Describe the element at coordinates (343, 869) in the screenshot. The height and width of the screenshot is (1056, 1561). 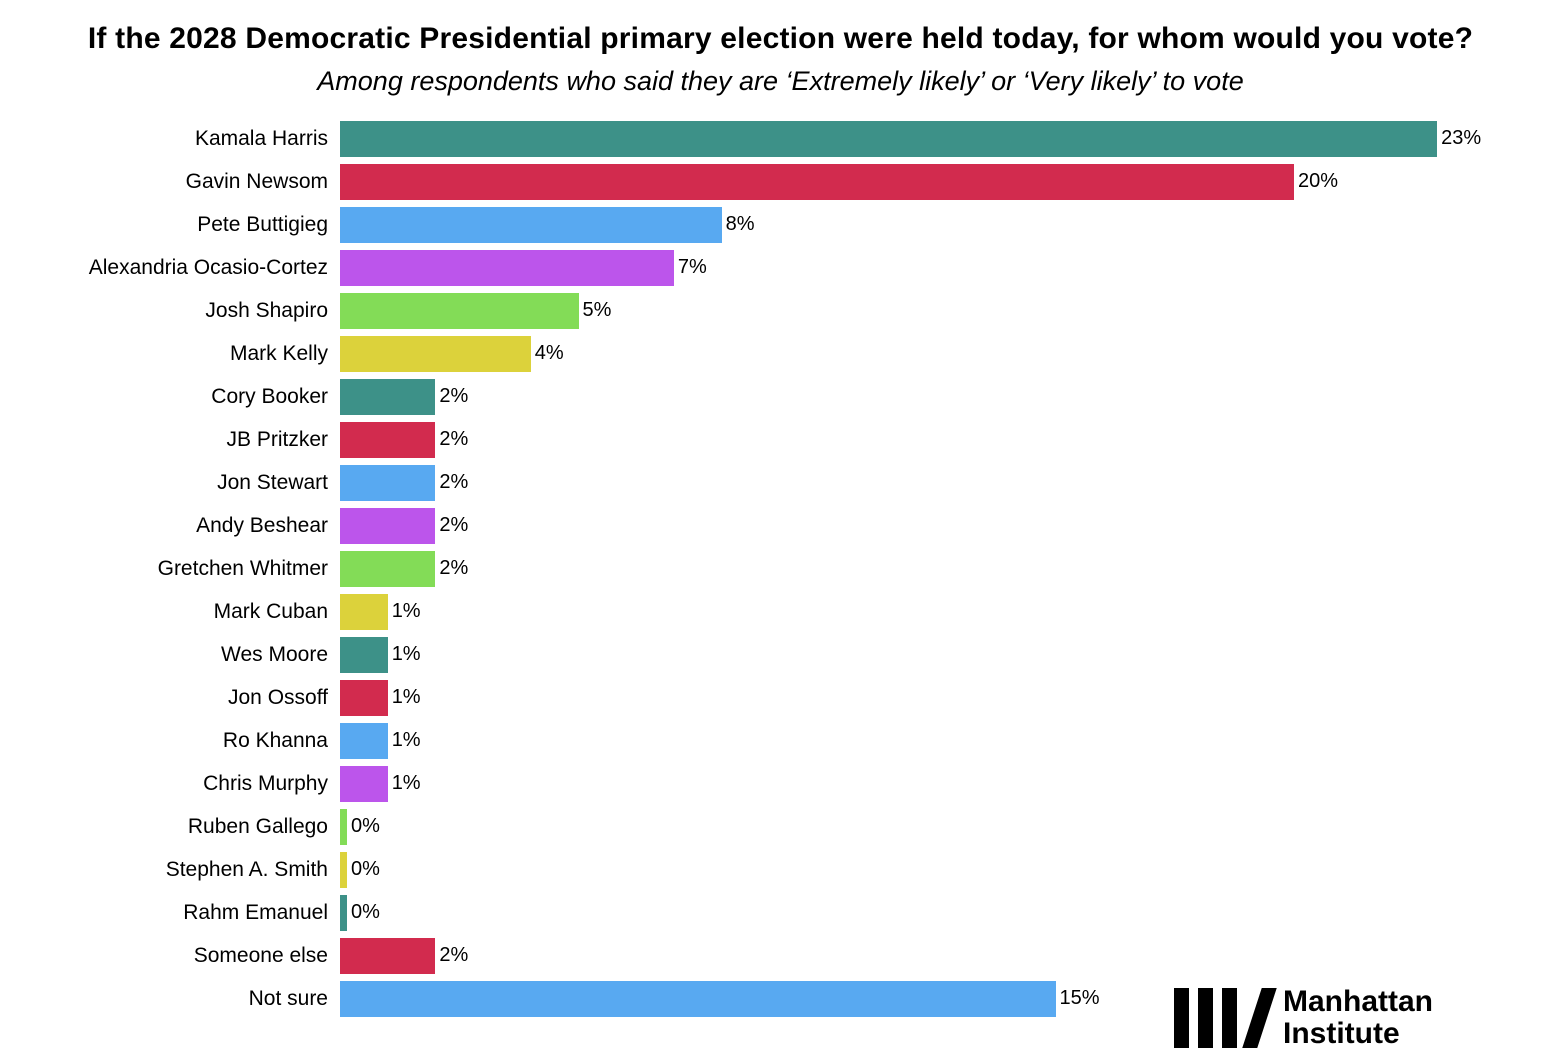
I see `bar-stephen-a-smith` at that location.